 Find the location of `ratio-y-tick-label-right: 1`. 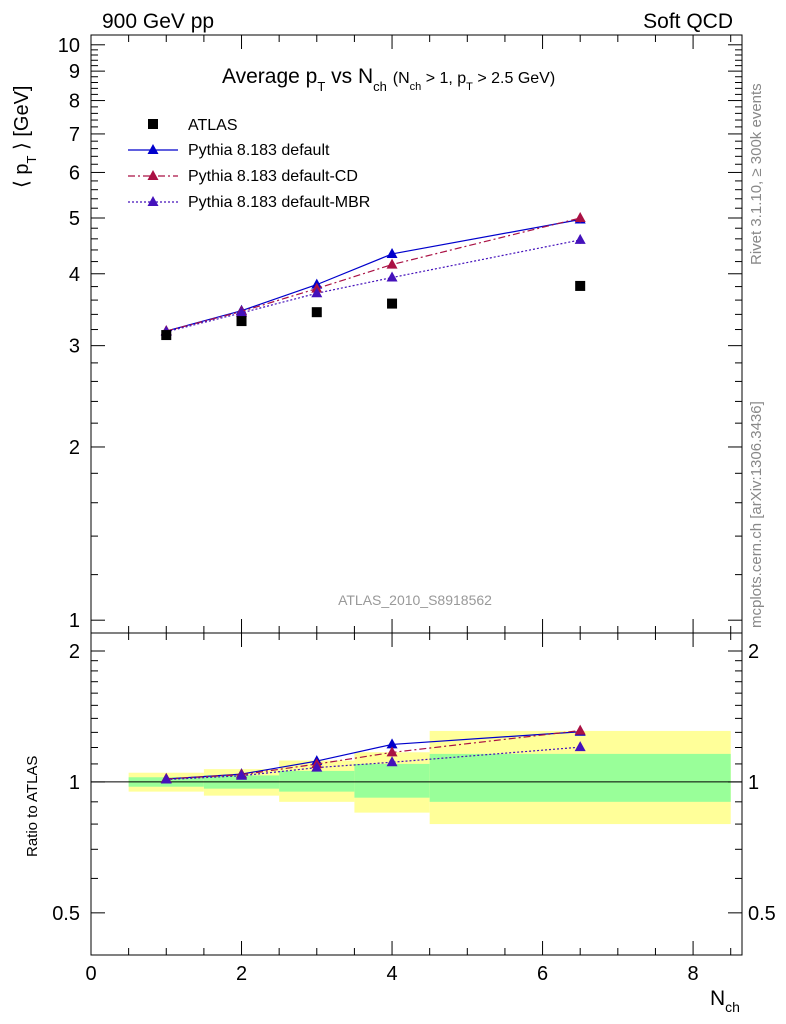

ratio-y-tick-label-right: 1 is located at coordinates (753, 783).